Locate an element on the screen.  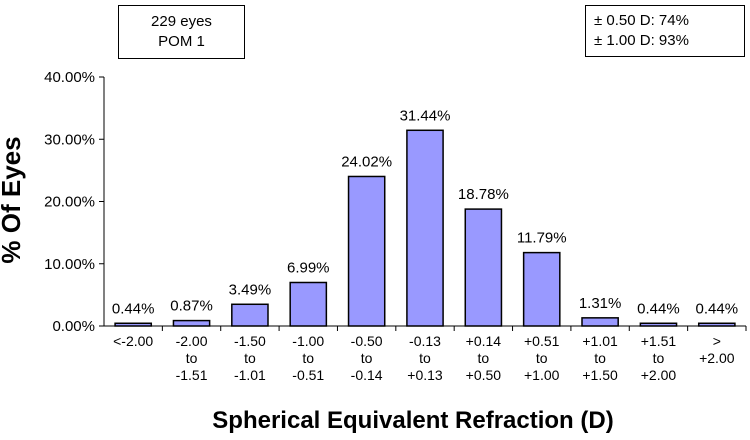
x-category-label: > +2.00 is located at coordinates (717, 349).